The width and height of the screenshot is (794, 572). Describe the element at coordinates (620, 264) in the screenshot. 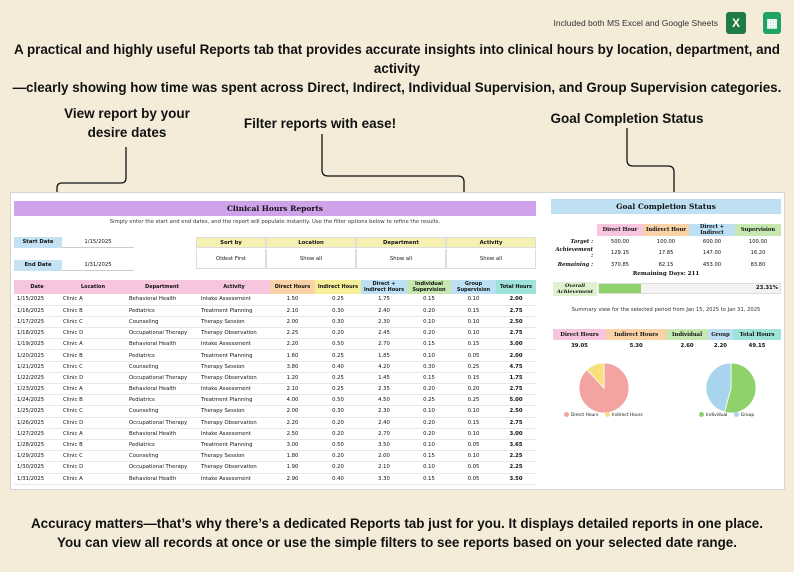

I see `goal-cell: 370.85` at that location.